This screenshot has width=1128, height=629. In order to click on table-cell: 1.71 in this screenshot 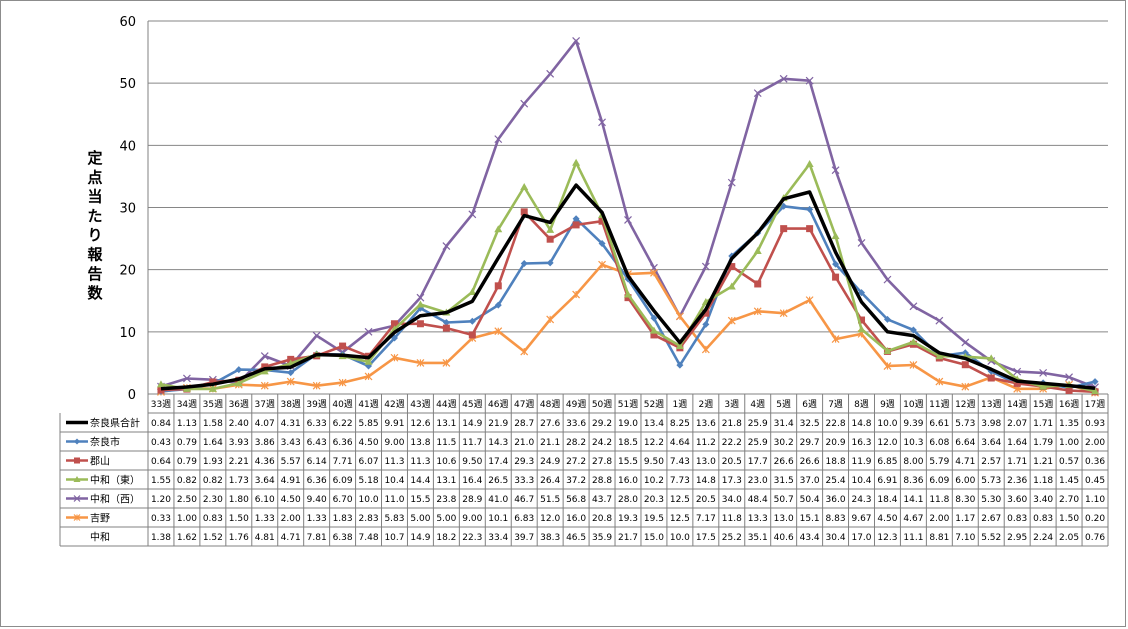, I will do `click(1043, 424)`.